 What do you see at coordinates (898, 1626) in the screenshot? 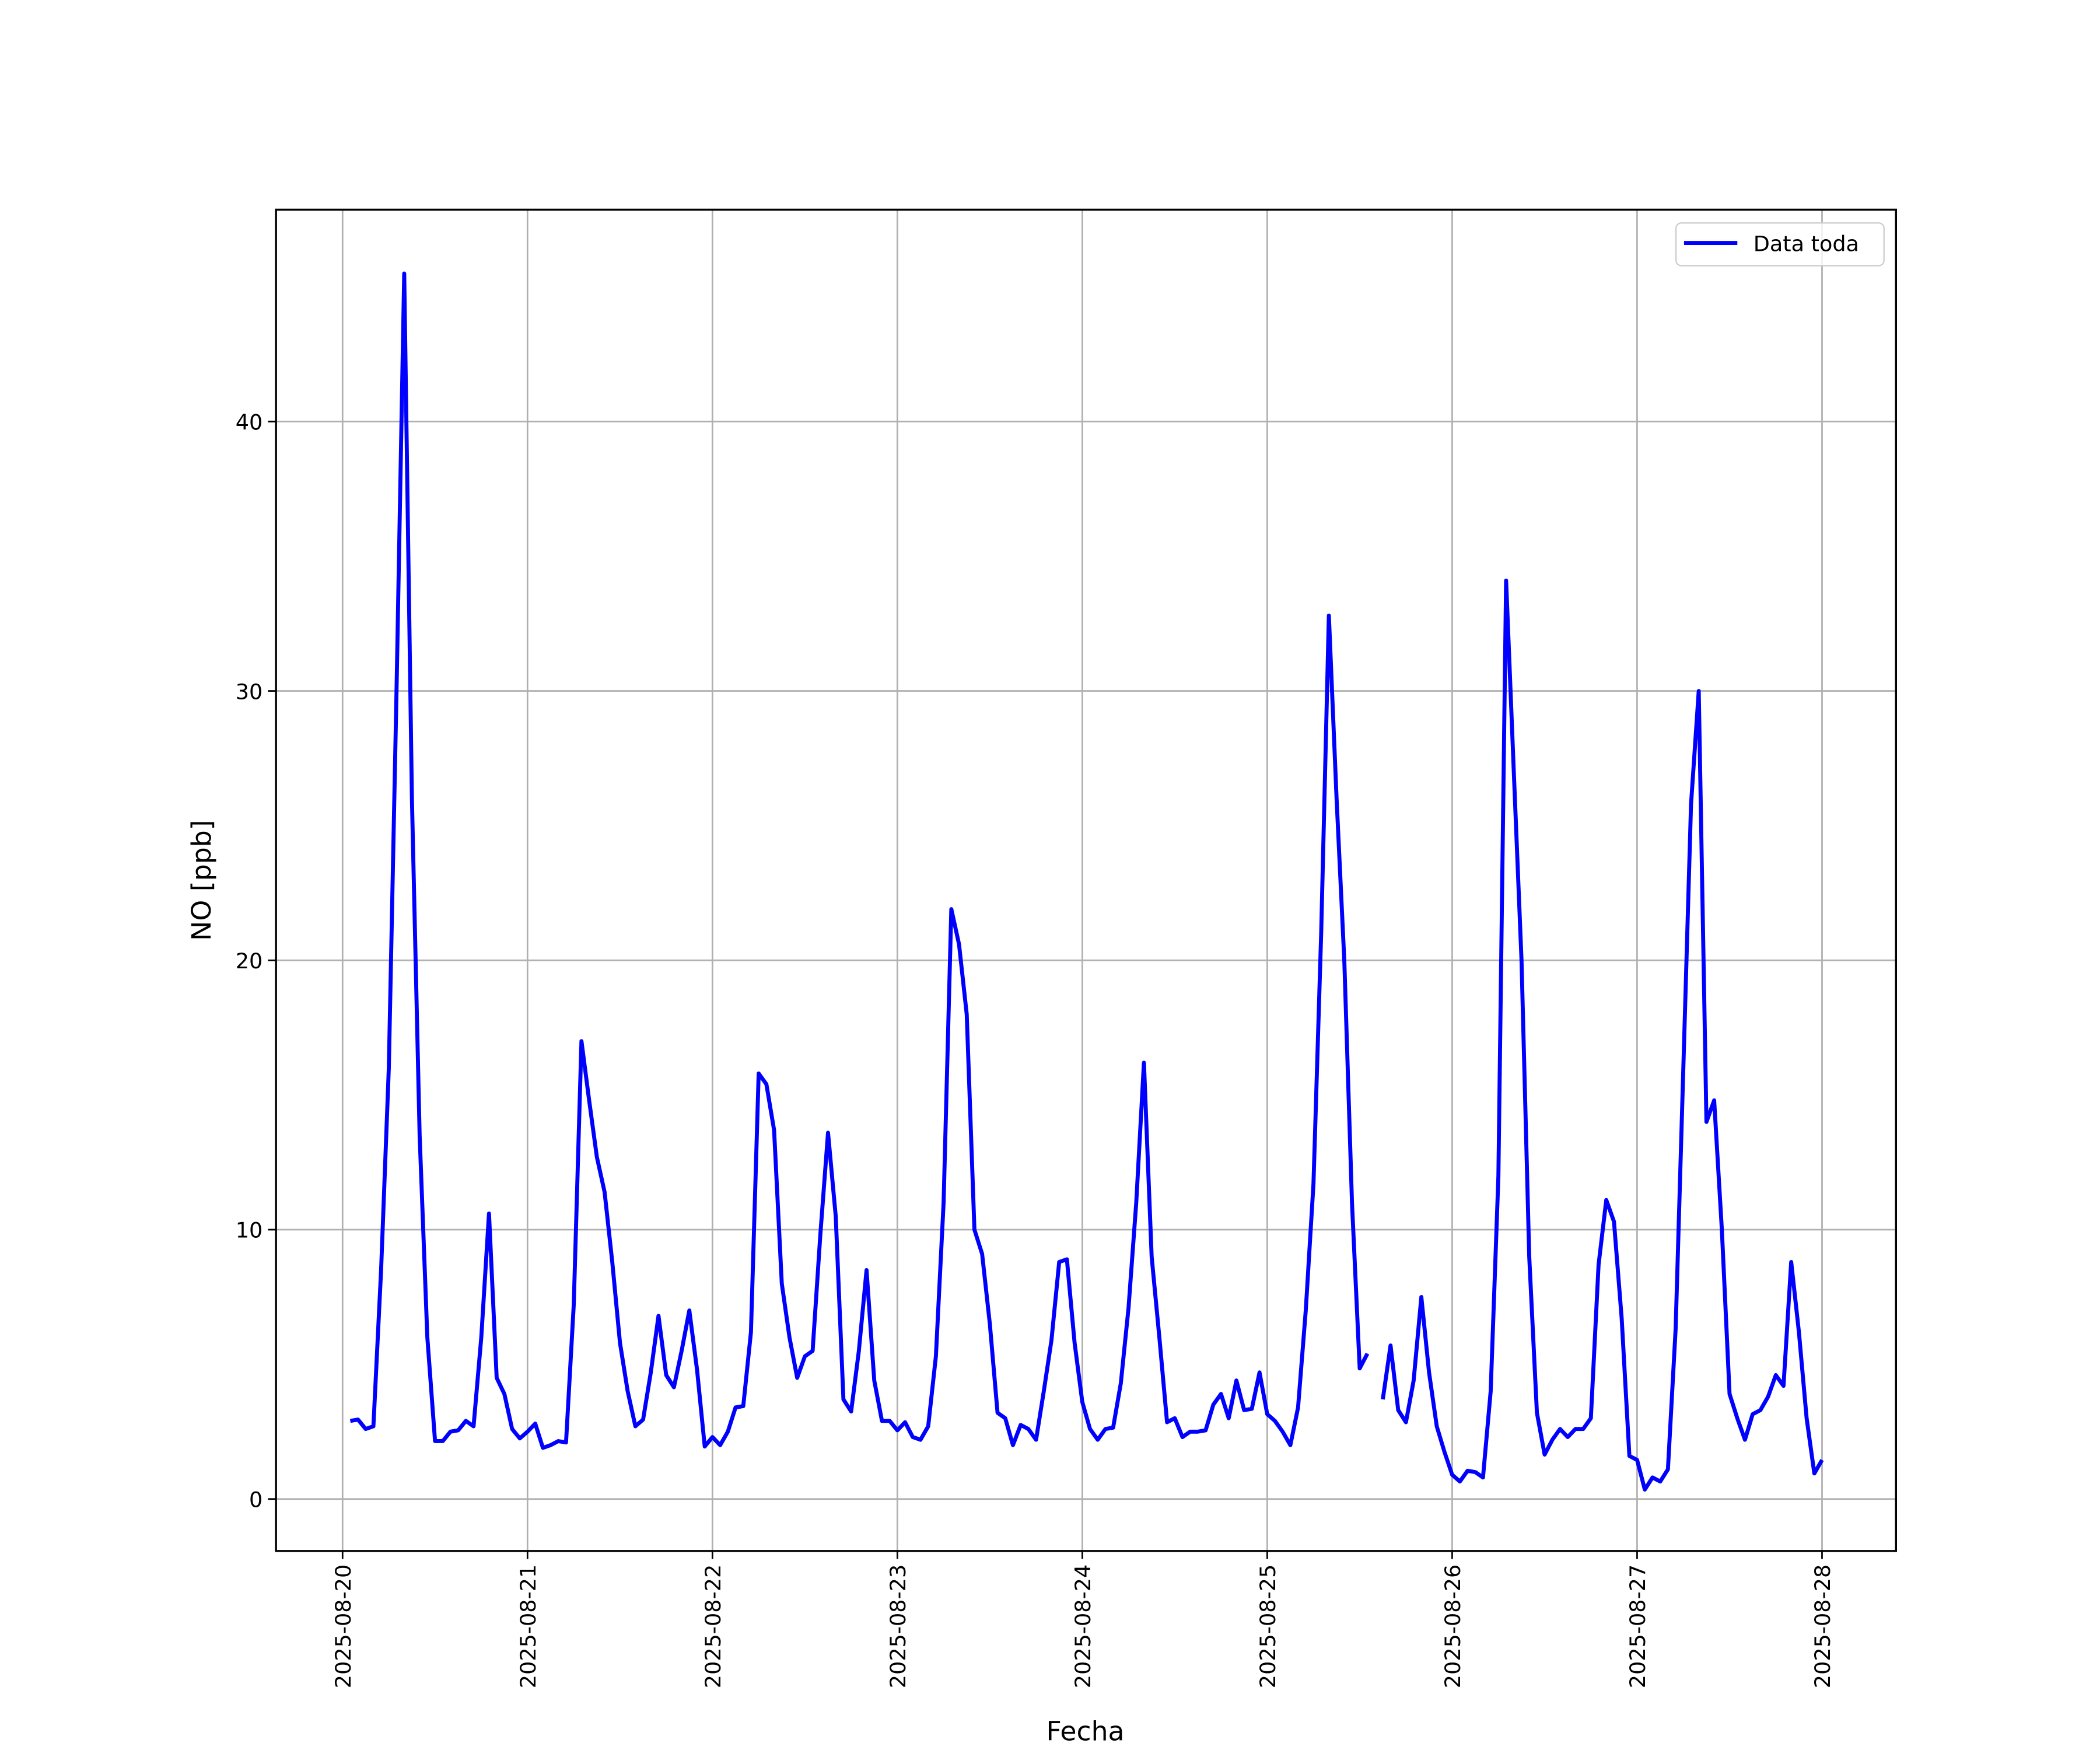
I see `x-tick-label: 2025-08-23` at bounding box center [898, 1626].